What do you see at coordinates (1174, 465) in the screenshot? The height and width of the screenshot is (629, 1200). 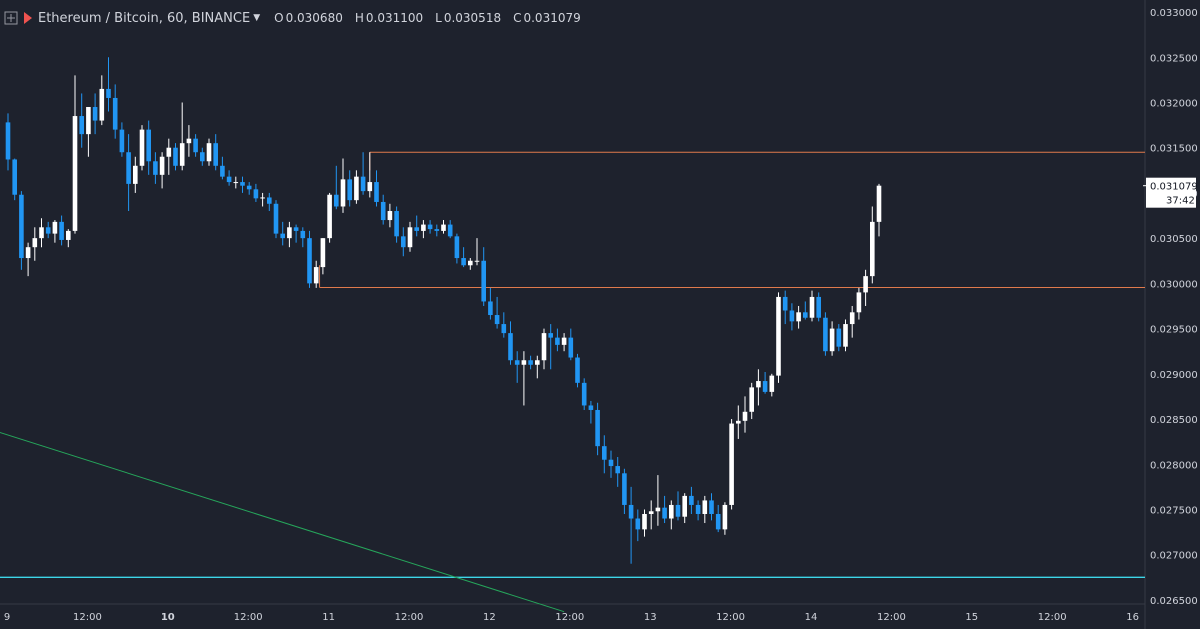 I see `y-tick-label: 0.028000` at bounding box center [1174, 465].